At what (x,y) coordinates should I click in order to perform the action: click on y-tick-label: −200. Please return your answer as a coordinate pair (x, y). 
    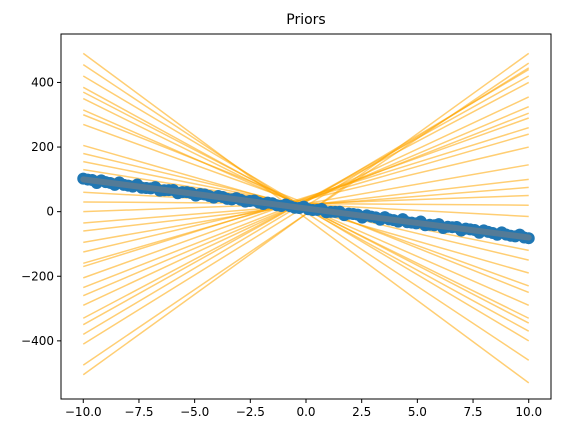
    Looking at the image, I should click on (37, 276).